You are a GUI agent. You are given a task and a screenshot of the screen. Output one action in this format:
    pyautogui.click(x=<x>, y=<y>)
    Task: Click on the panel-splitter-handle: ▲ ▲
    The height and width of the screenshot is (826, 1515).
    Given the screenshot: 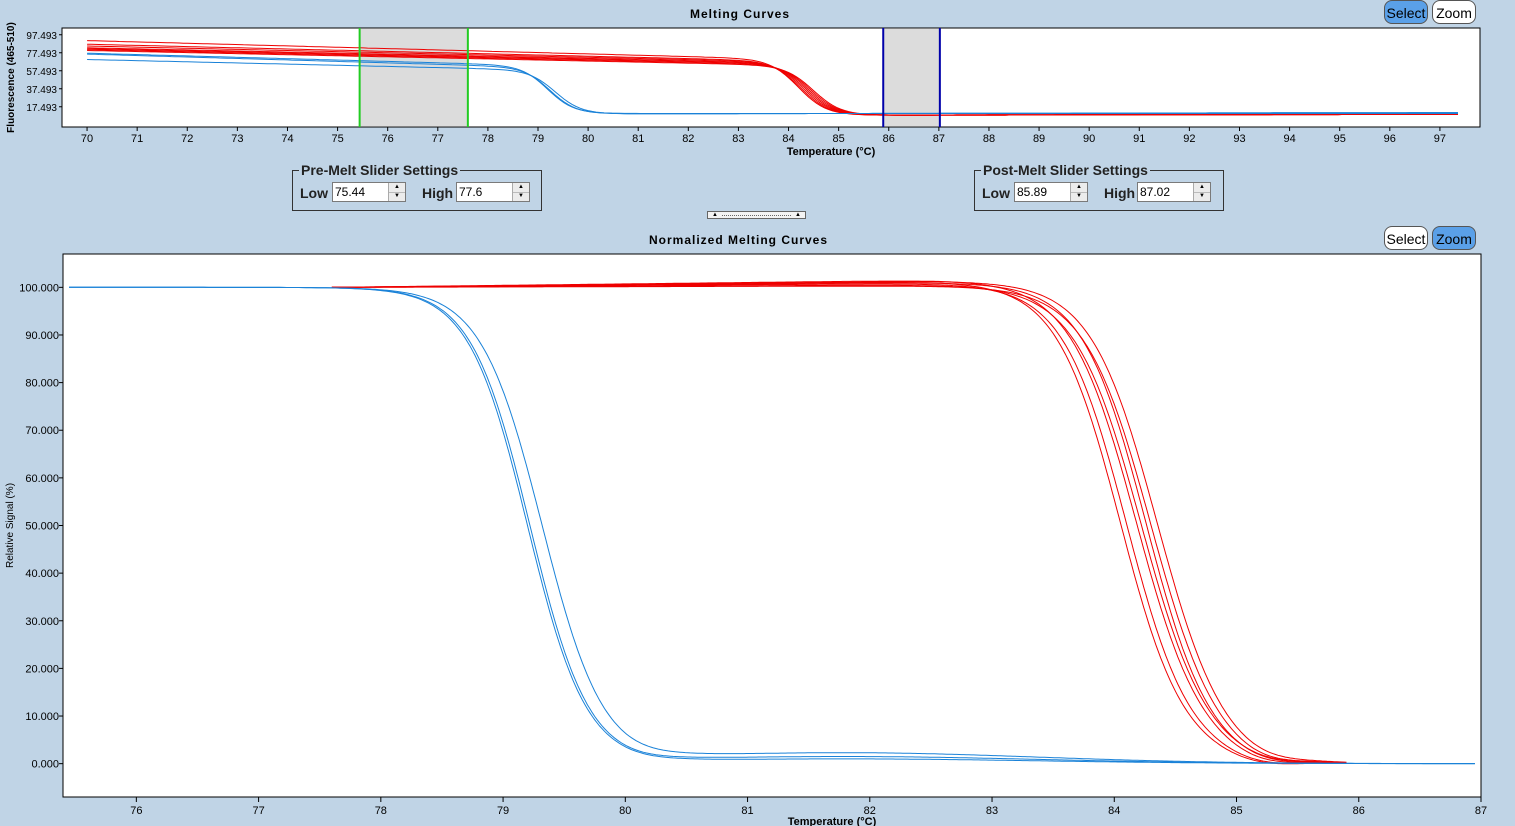 What is the action you would take?
    pyautogui.click(x=756, y=215)
    